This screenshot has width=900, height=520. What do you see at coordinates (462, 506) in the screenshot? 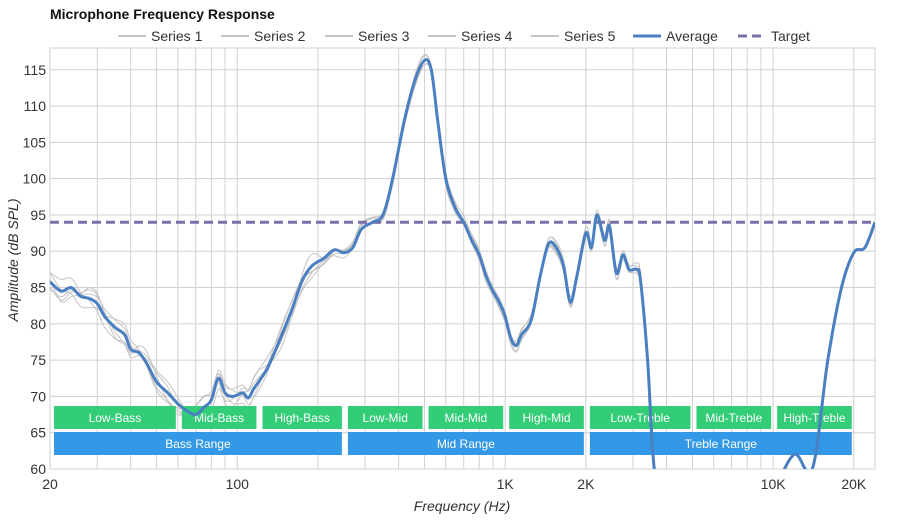
I see `x-axis-label: Frequency (Hz)` at bounding box center [462, 506].